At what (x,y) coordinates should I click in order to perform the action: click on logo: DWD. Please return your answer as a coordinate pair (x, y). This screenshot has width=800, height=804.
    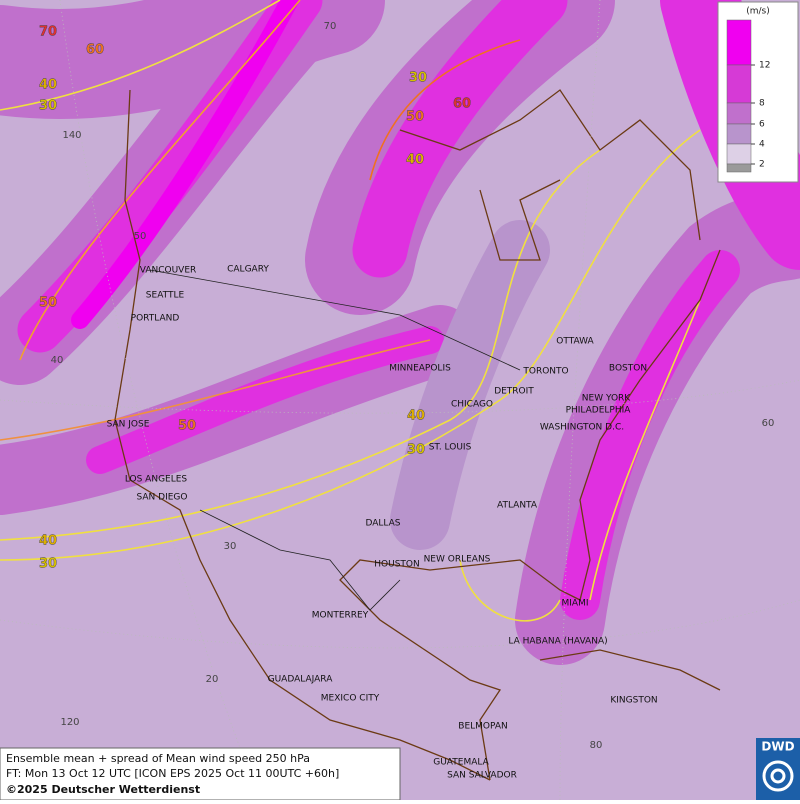
    Looking at the image, I should click on (778, 769).